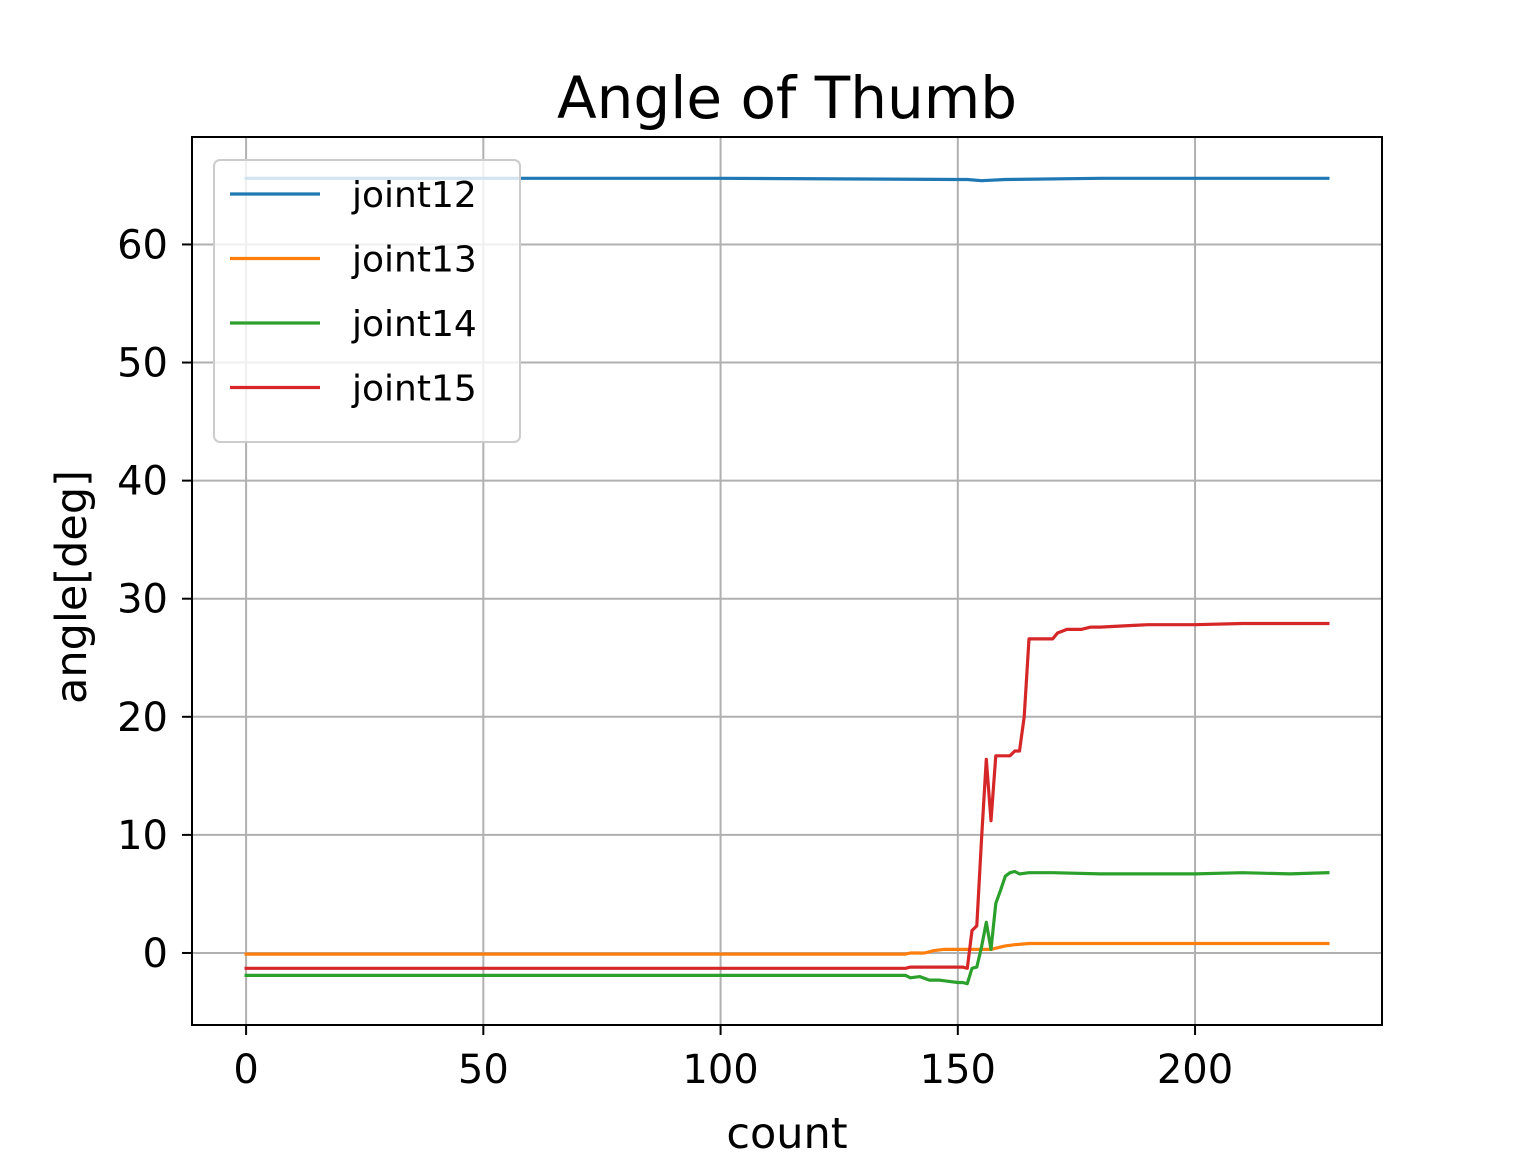 This screenshot has height=1152, width=1536. I want to click on legend-label-joint15: joint15, so click(414, 389).